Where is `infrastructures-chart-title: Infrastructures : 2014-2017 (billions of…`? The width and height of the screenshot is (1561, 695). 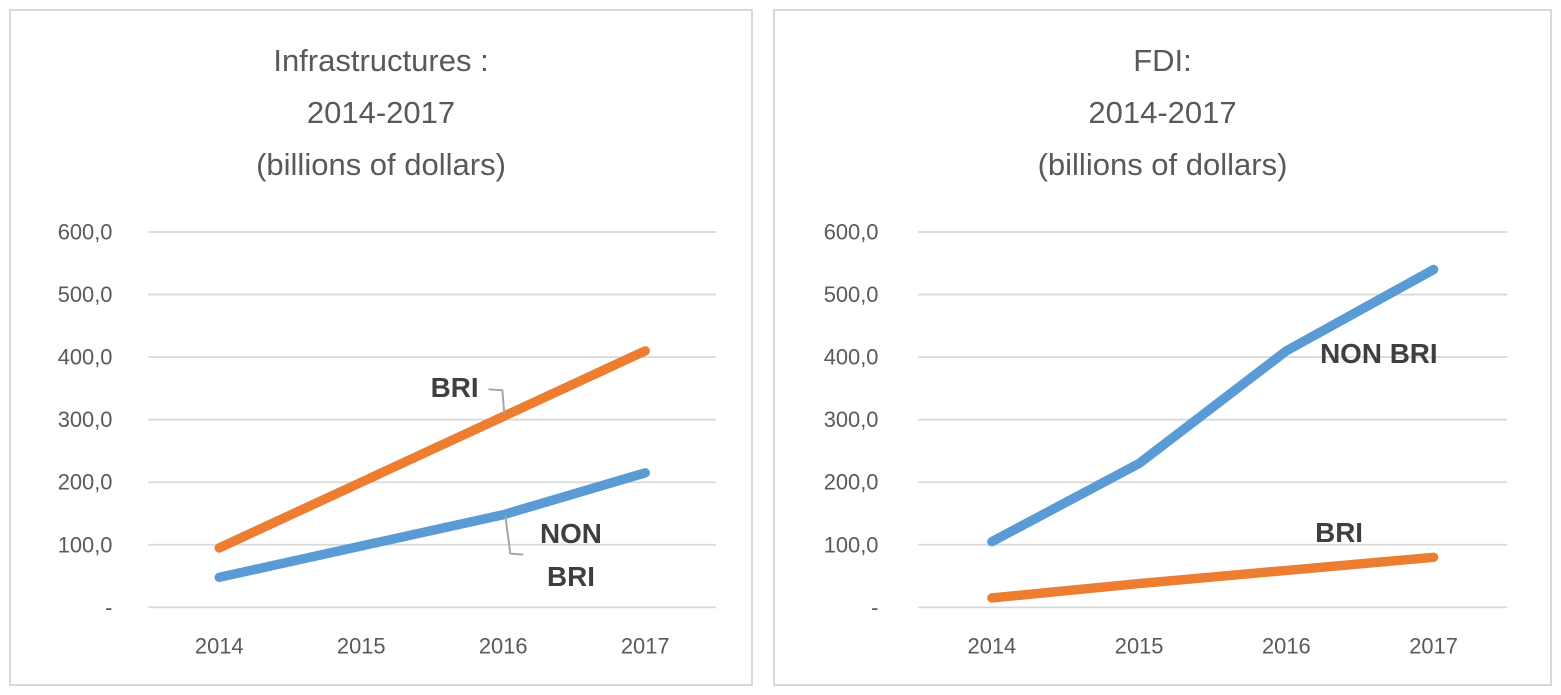
infrastructures-chart-title: Infrastructures : 2014-2017 (billions of… is located at coordinates (381, 113).